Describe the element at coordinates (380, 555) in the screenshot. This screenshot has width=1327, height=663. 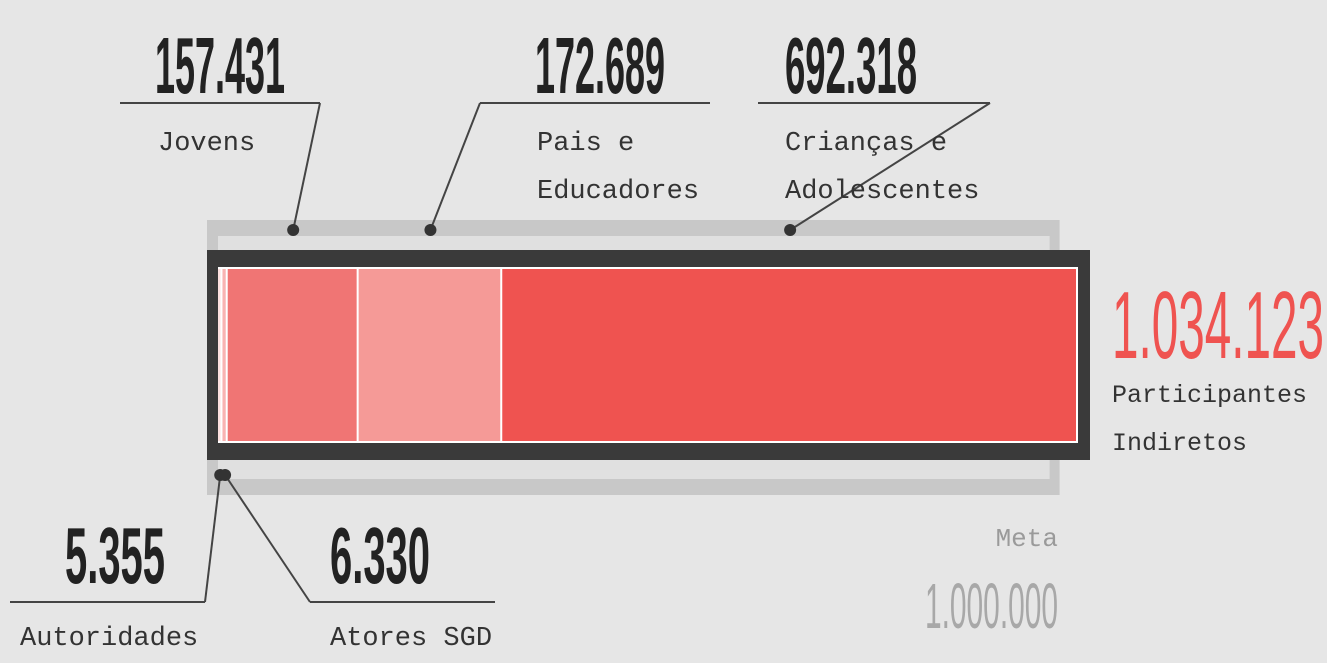
I see `segment-value-label: 6.330` at that location.